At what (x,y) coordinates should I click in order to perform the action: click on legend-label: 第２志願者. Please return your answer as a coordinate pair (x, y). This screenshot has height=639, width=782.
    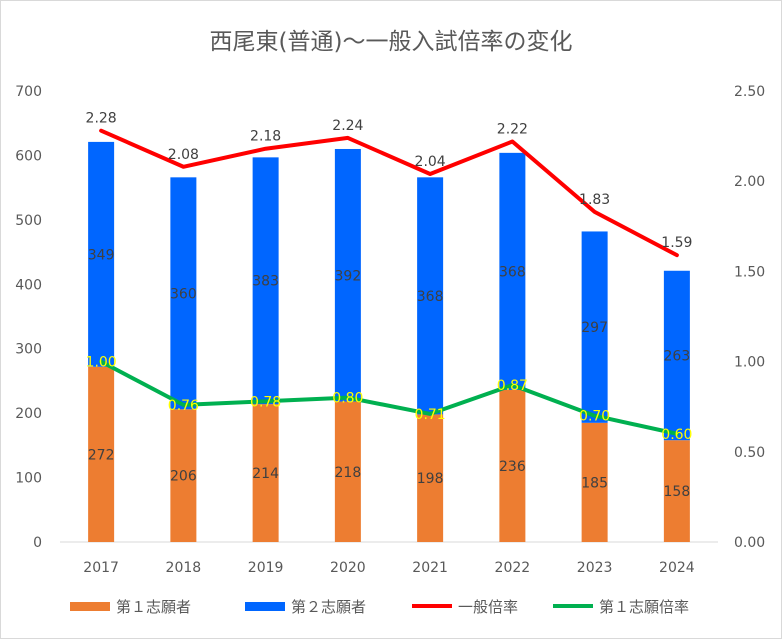
    Looking at the image, I should click on (329, 606).